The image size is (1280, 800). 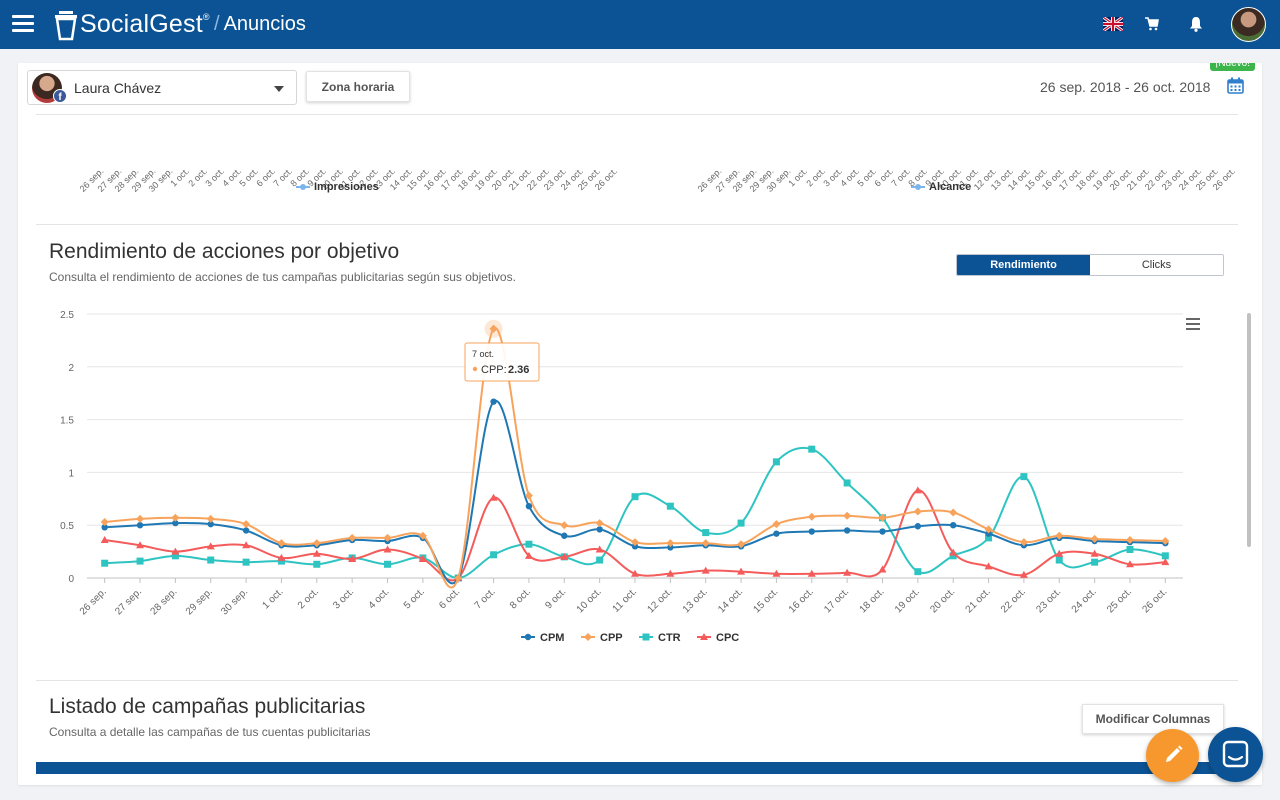 I want to click on date-range: 26 sep. 2018 - 26 oct. 2018, so click(x=1125, y=87).